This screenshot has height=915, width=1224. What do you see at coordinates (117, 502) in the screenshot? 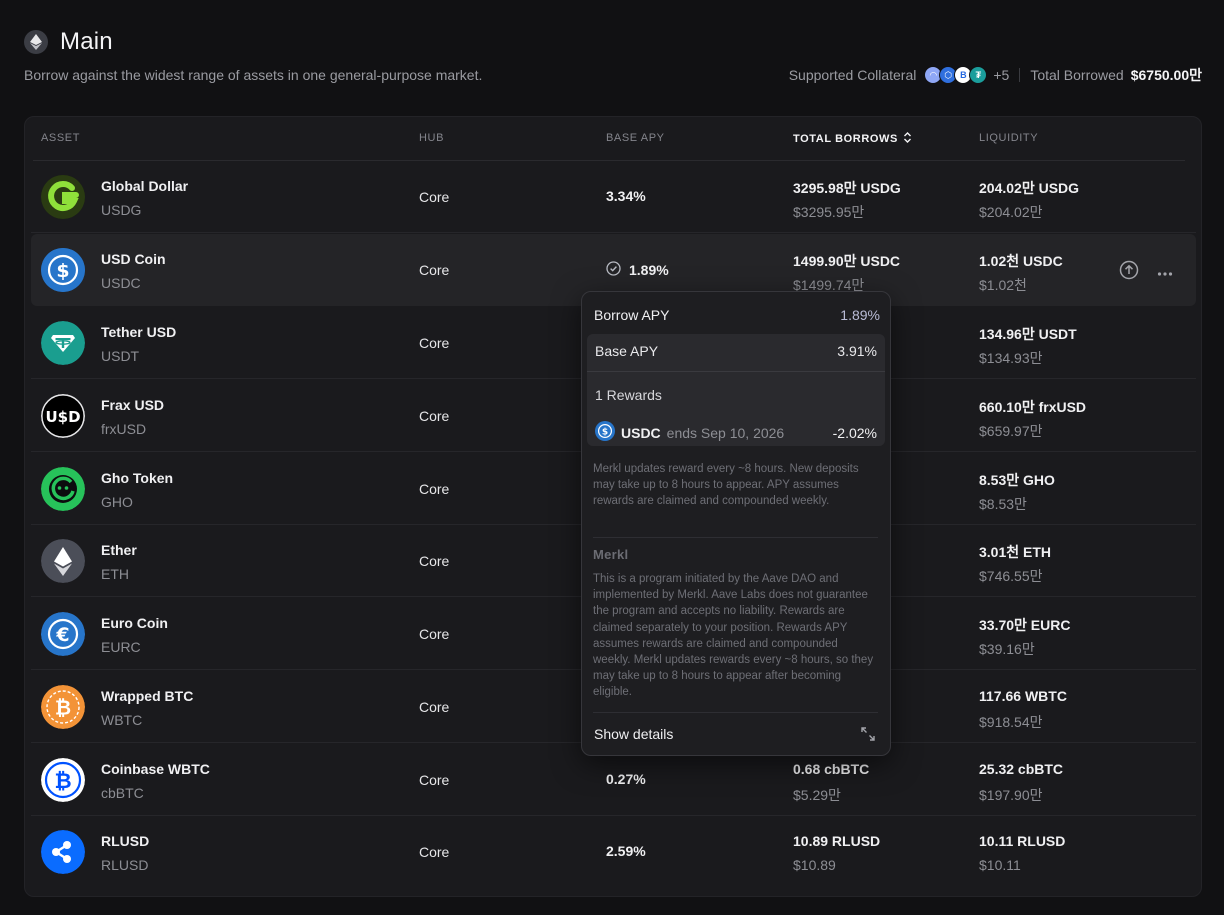
I see `asset-symbol: GHO` at bounding box center [117, 502].